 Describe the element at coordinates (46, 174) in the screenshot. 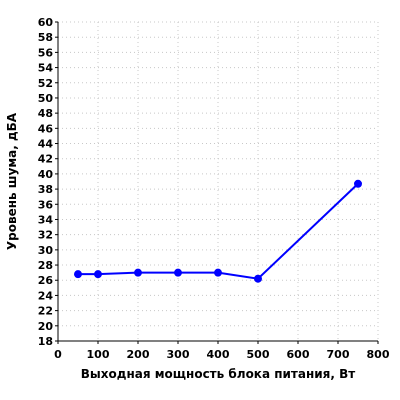

I see `y-tick-label: 40` at that location.